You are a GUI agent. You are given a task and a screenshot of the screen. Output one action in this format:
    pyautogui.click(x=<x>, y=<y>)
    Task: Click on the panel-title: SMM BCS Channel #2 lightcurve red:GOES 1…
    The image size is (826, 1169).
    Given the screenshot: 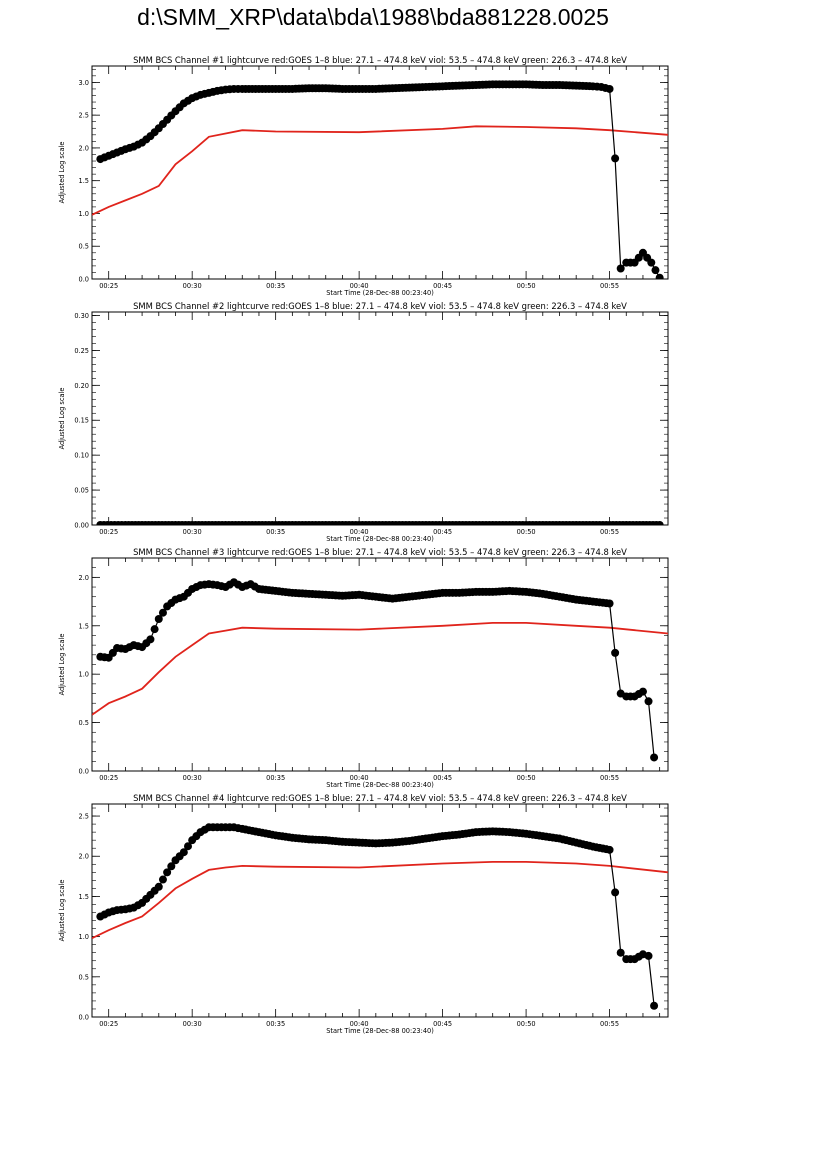 What is the action you would take?
    pyautogui.click(x=380, y=306)
    